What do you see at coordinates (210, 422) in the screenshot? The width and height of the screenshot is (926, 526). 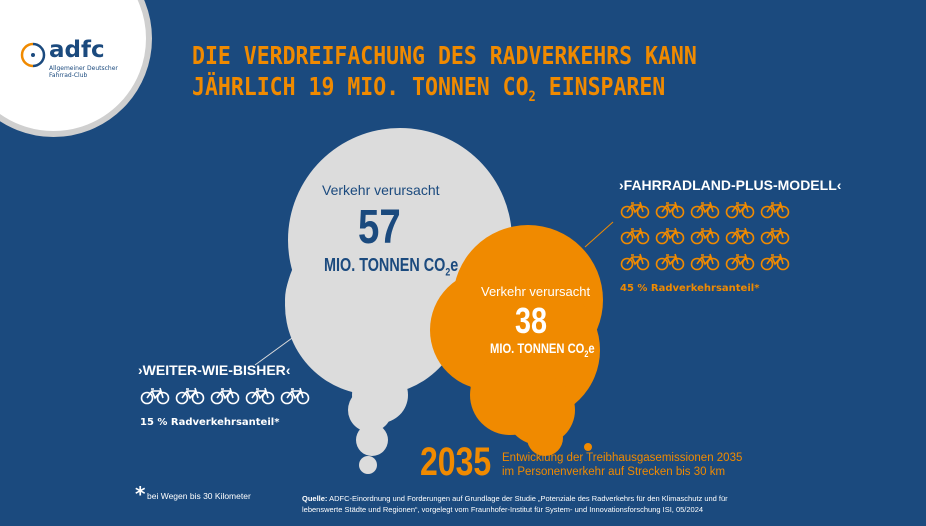 I see `current-share: 15 % Radverkehrsanteil*` at bounding box center [210, 422].